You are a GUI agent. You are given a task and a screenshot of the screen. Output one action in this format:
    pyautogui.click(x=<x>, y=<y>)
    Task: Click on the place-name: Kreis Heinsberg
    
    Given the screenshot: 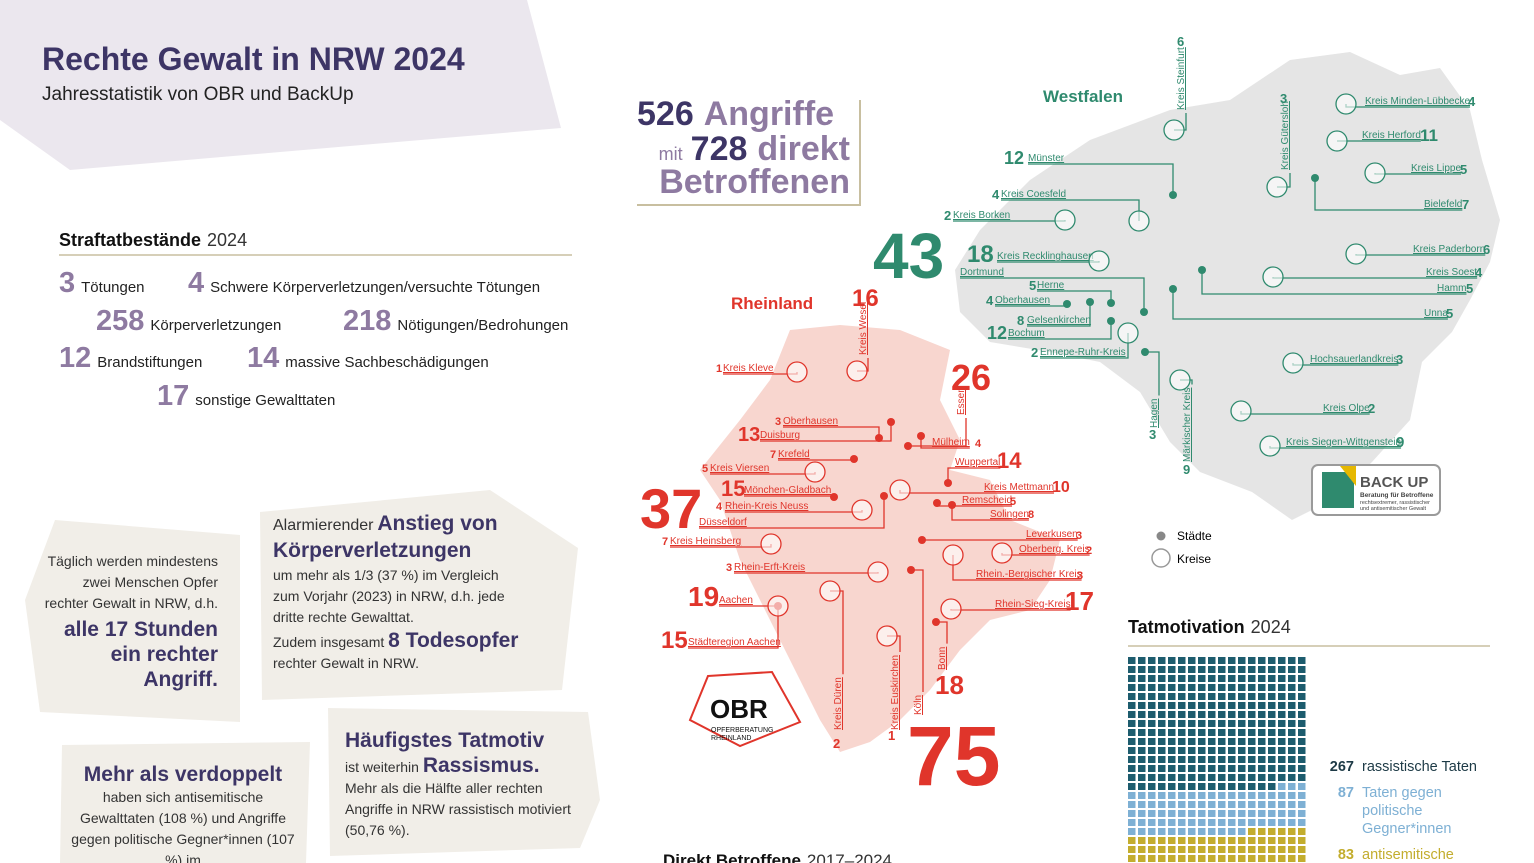 What is the action you would take?
    pyautogui.click(x=705, y=541)
    